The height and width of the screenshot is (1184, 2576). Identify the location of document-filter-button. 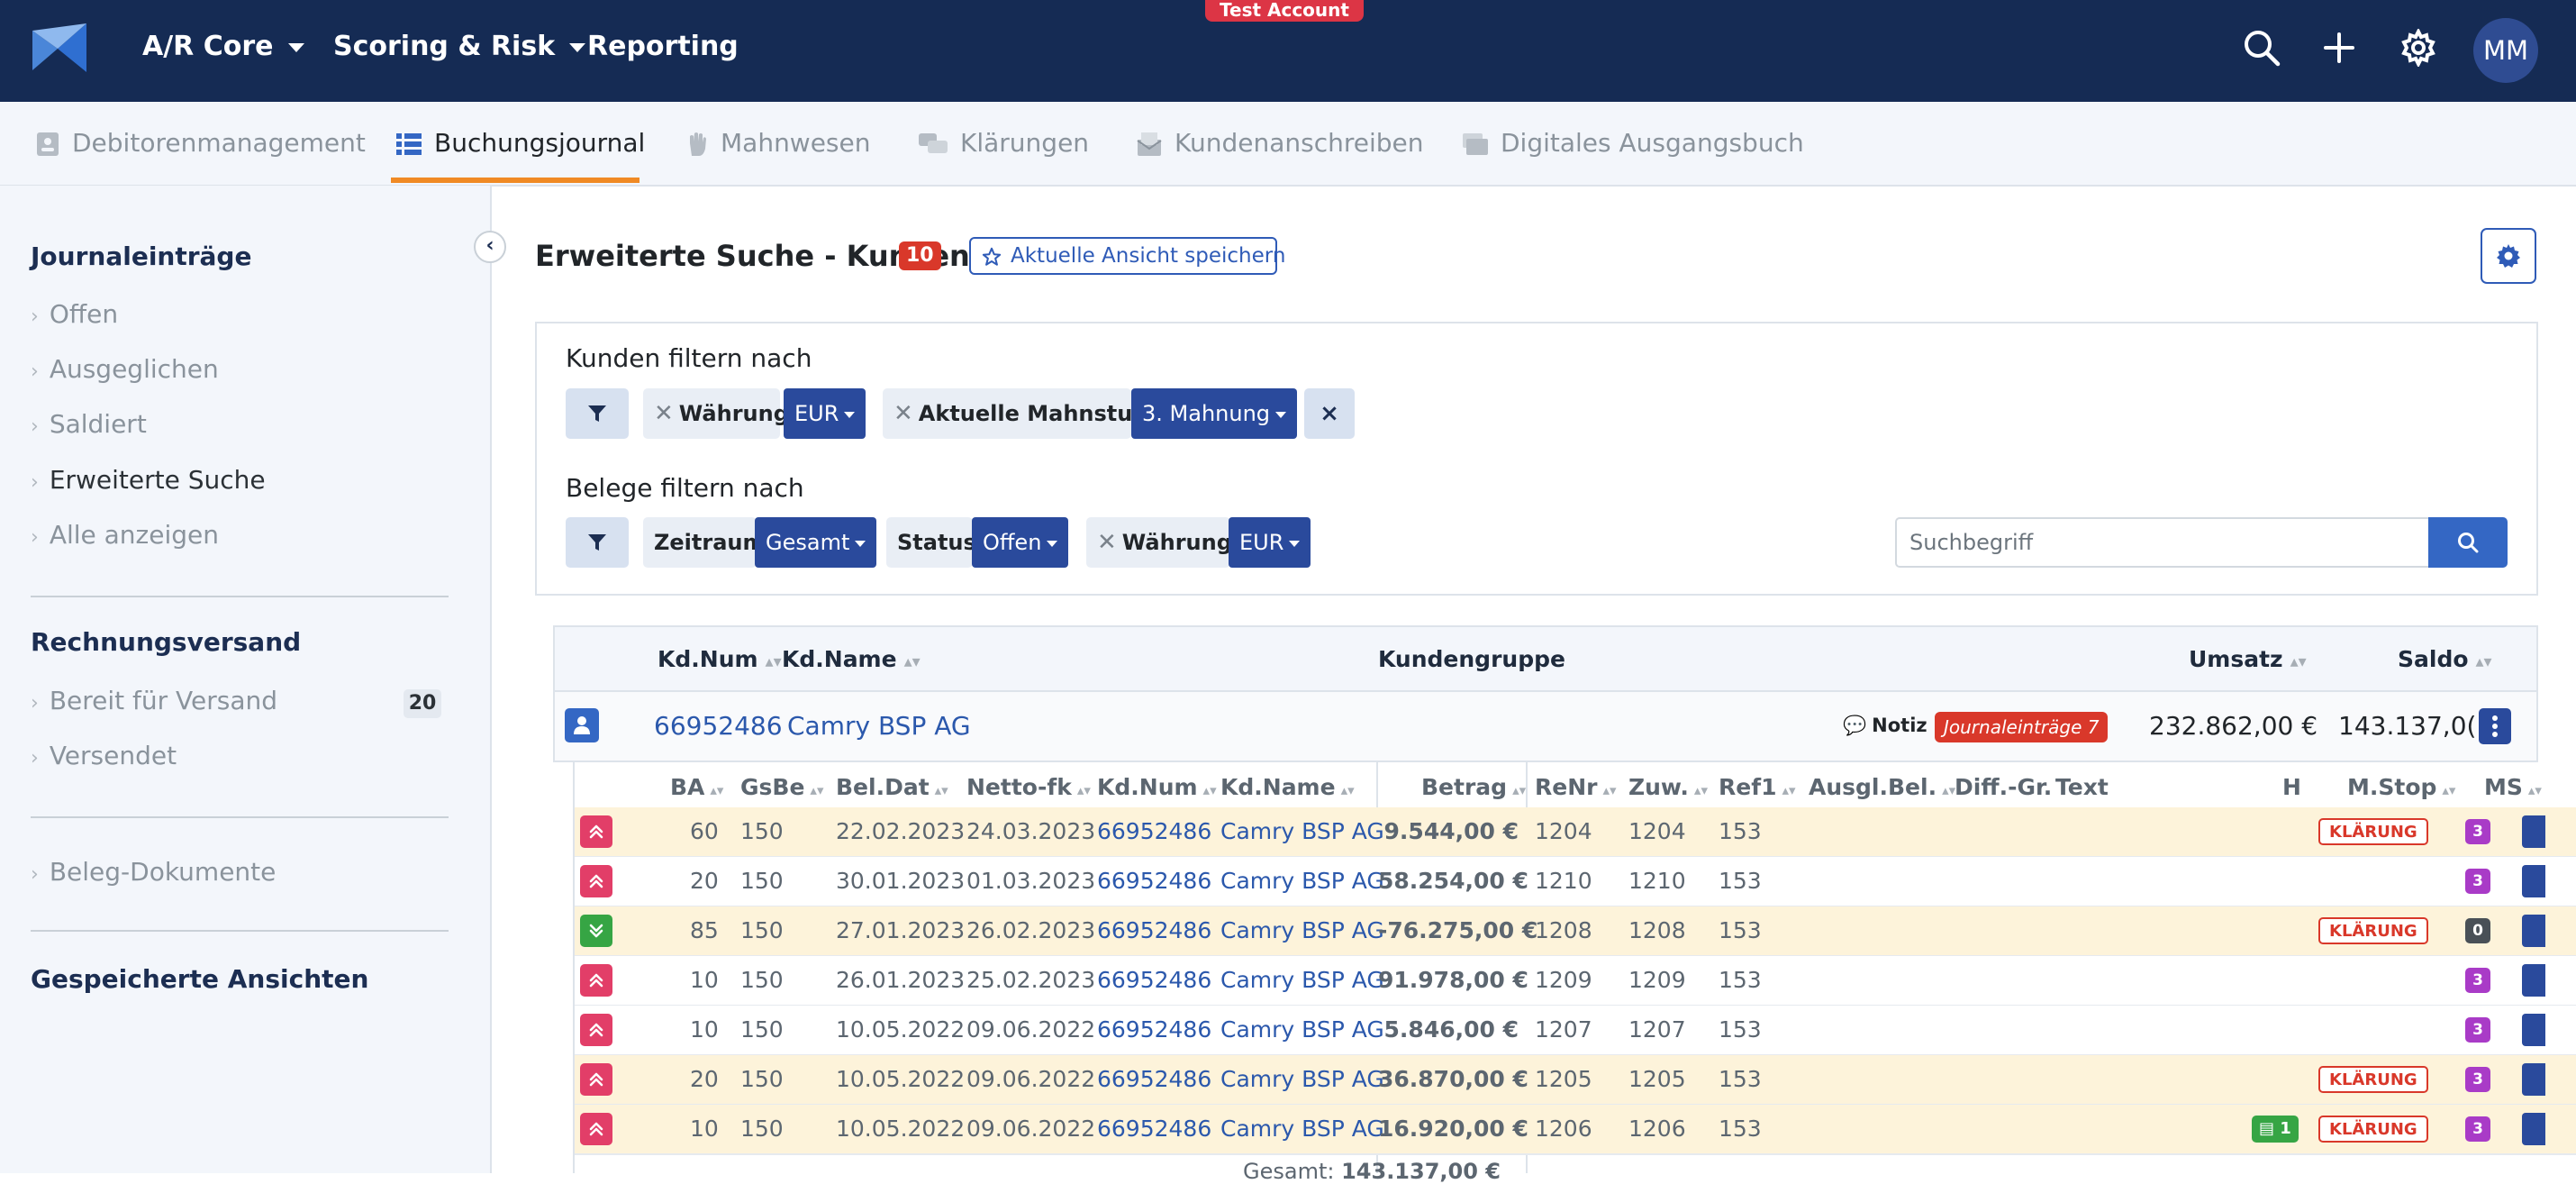
(597, 542).